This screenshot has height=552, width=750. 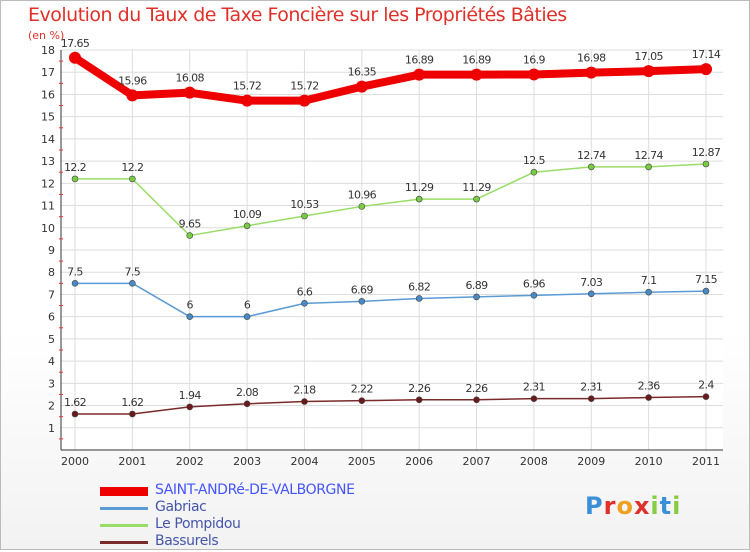 I want to click on legend-label-saint-andre: SAINT-ANDRé-DE-VALBORGNE, so click(x=255, y=490).